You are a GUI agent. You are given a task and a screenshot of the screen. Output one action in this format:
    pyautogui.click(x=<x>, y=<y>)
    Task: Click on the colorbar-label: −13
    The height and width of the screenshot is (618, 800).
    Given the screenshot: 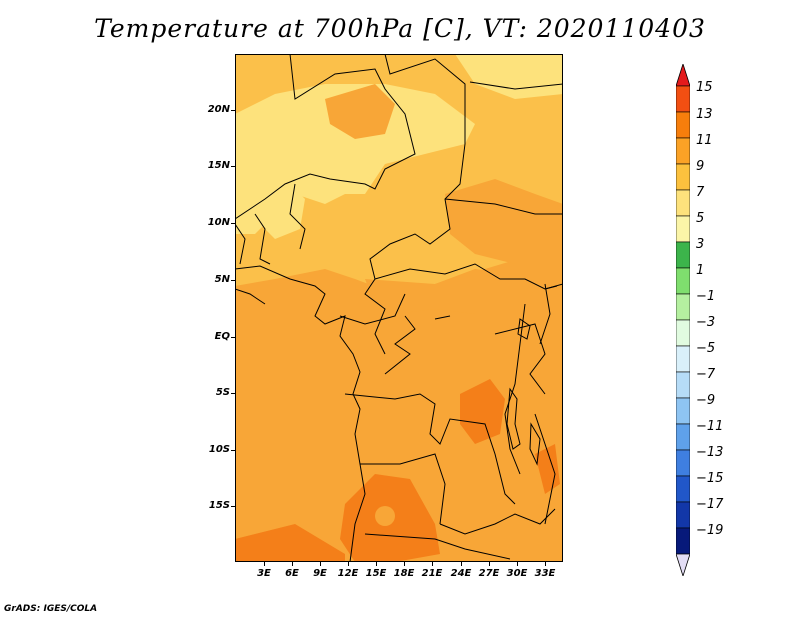 What is the action you would take?
    pyautogui.click(x=710, y=452)
    